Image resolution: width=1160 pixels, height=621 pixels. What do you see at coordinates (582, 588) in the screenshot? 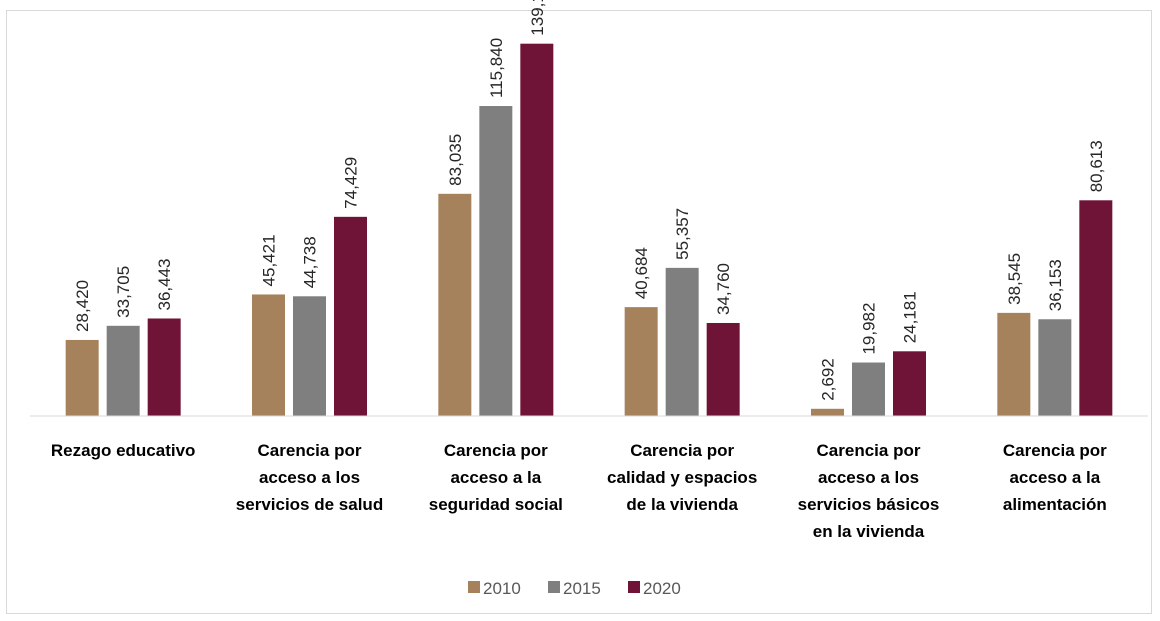
I see `legend-label-2015: 2015` at bounding box center [582, 588].